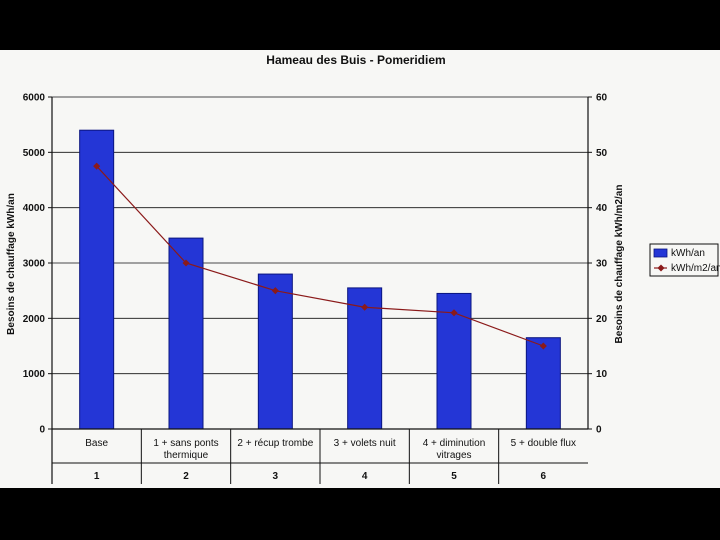 Image resolution: width=720 pixels, height=540 pixels. Describe the element at coordinates (602, 153) in the screenshot. I see `right-tick-label: 50` at that location.